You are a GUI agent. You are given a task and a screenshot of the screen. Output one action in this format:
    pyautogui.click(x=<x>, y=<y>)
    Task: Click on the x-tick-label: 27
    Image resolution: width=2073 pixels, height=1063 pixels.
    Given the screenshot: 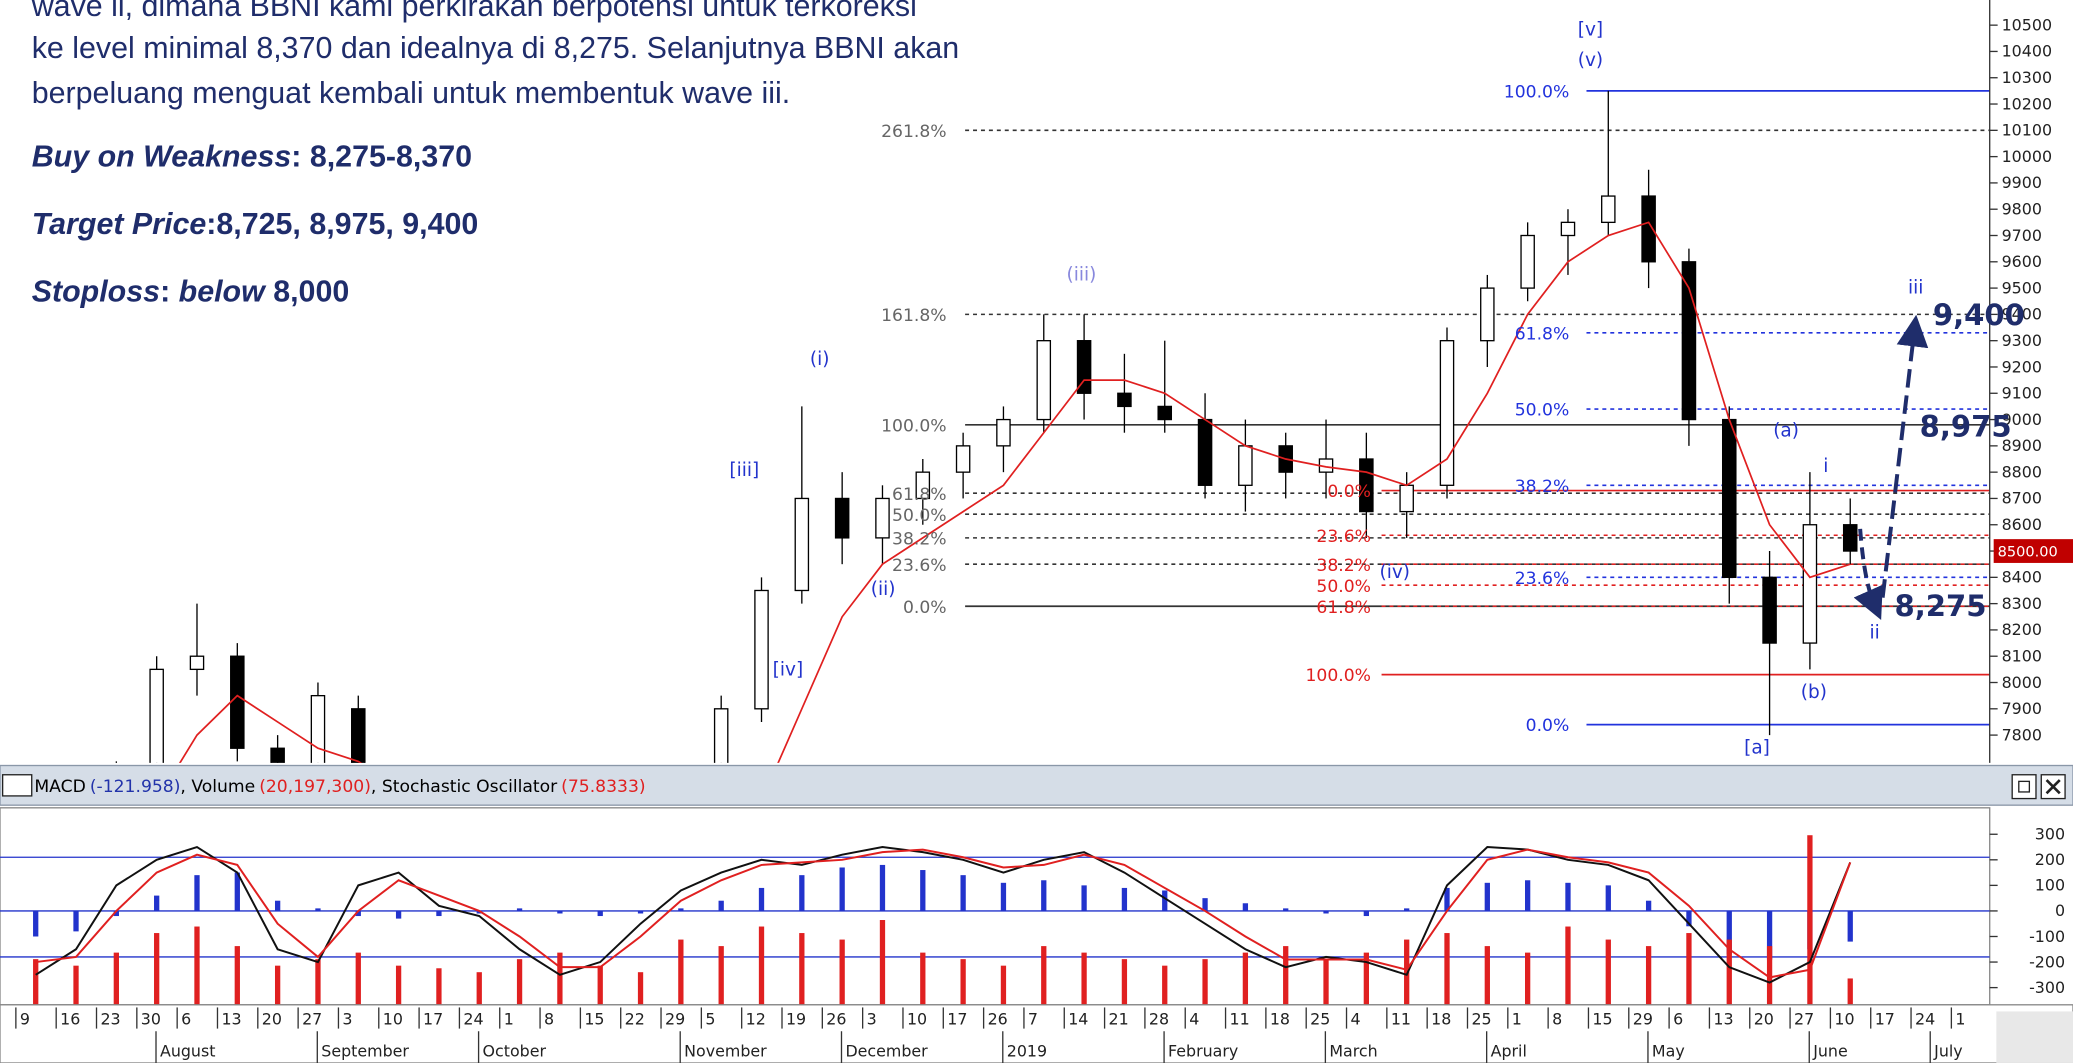 What is the action you would take?
    pyautogui.click(x=1804, y=1019)
    